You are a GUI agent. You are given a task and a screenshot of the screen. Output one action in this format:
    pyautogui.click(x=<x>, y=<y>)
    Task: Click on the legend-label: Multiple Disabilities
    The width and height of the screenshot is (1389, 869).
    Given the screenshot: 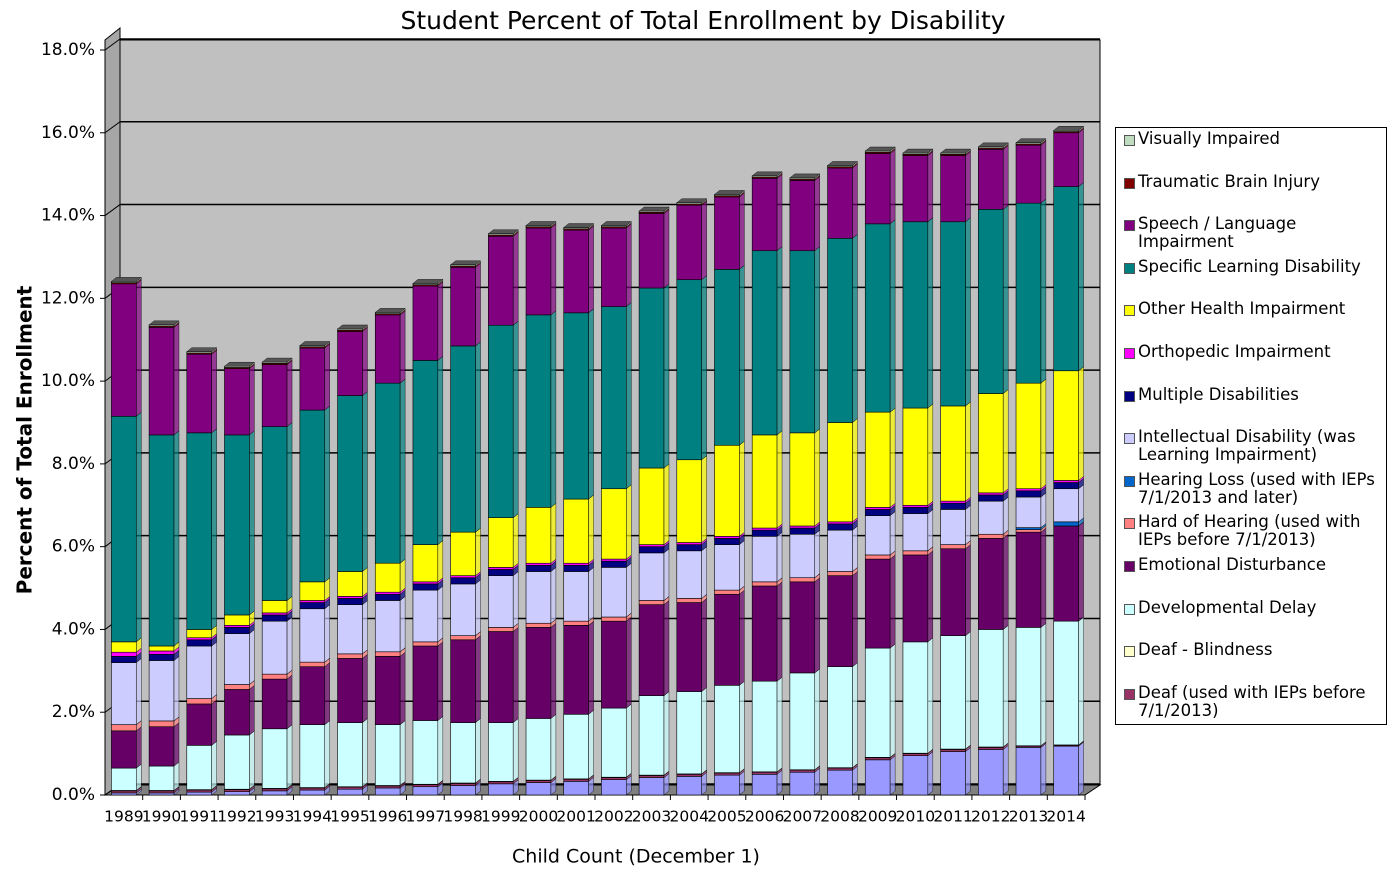 What is the action you would take?
    pyautogui.click(x=1218, y=394)
    